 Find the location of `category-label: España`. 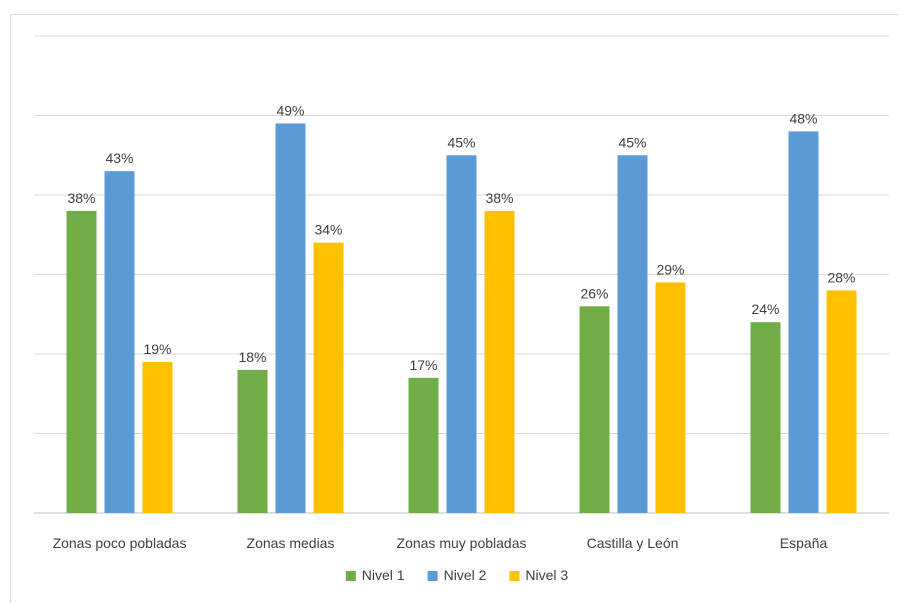

category-label: España is located at coordinates (804, 543).